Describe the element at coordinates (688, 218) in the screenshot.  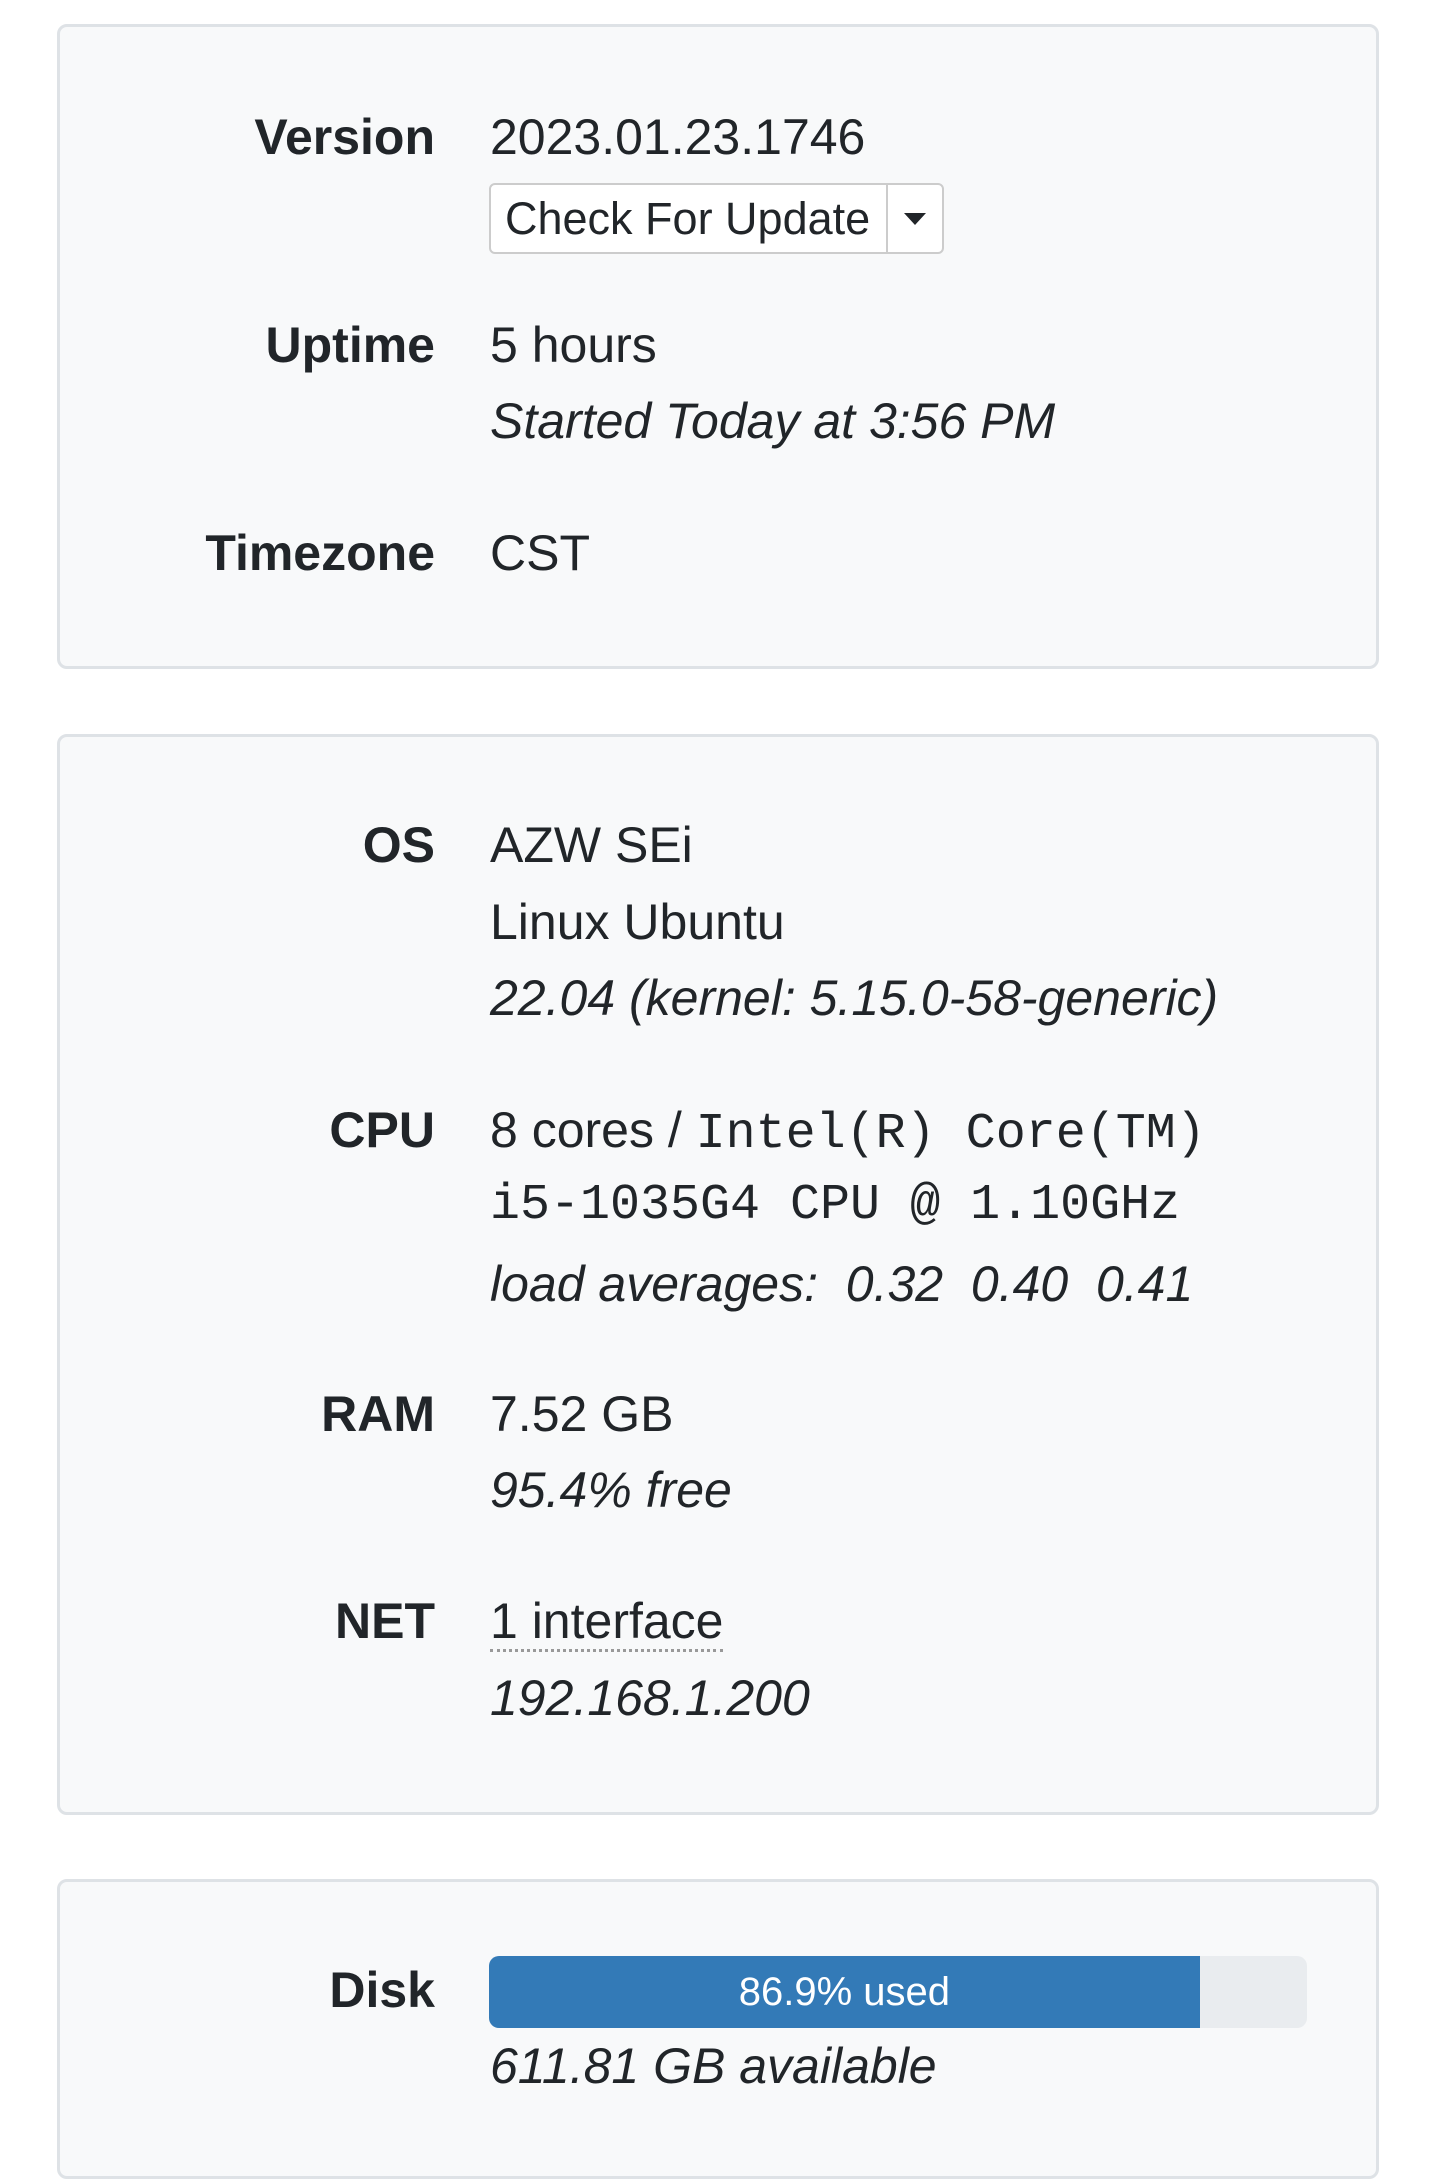
I see `check-for-update-button: Check For Update` at that location.